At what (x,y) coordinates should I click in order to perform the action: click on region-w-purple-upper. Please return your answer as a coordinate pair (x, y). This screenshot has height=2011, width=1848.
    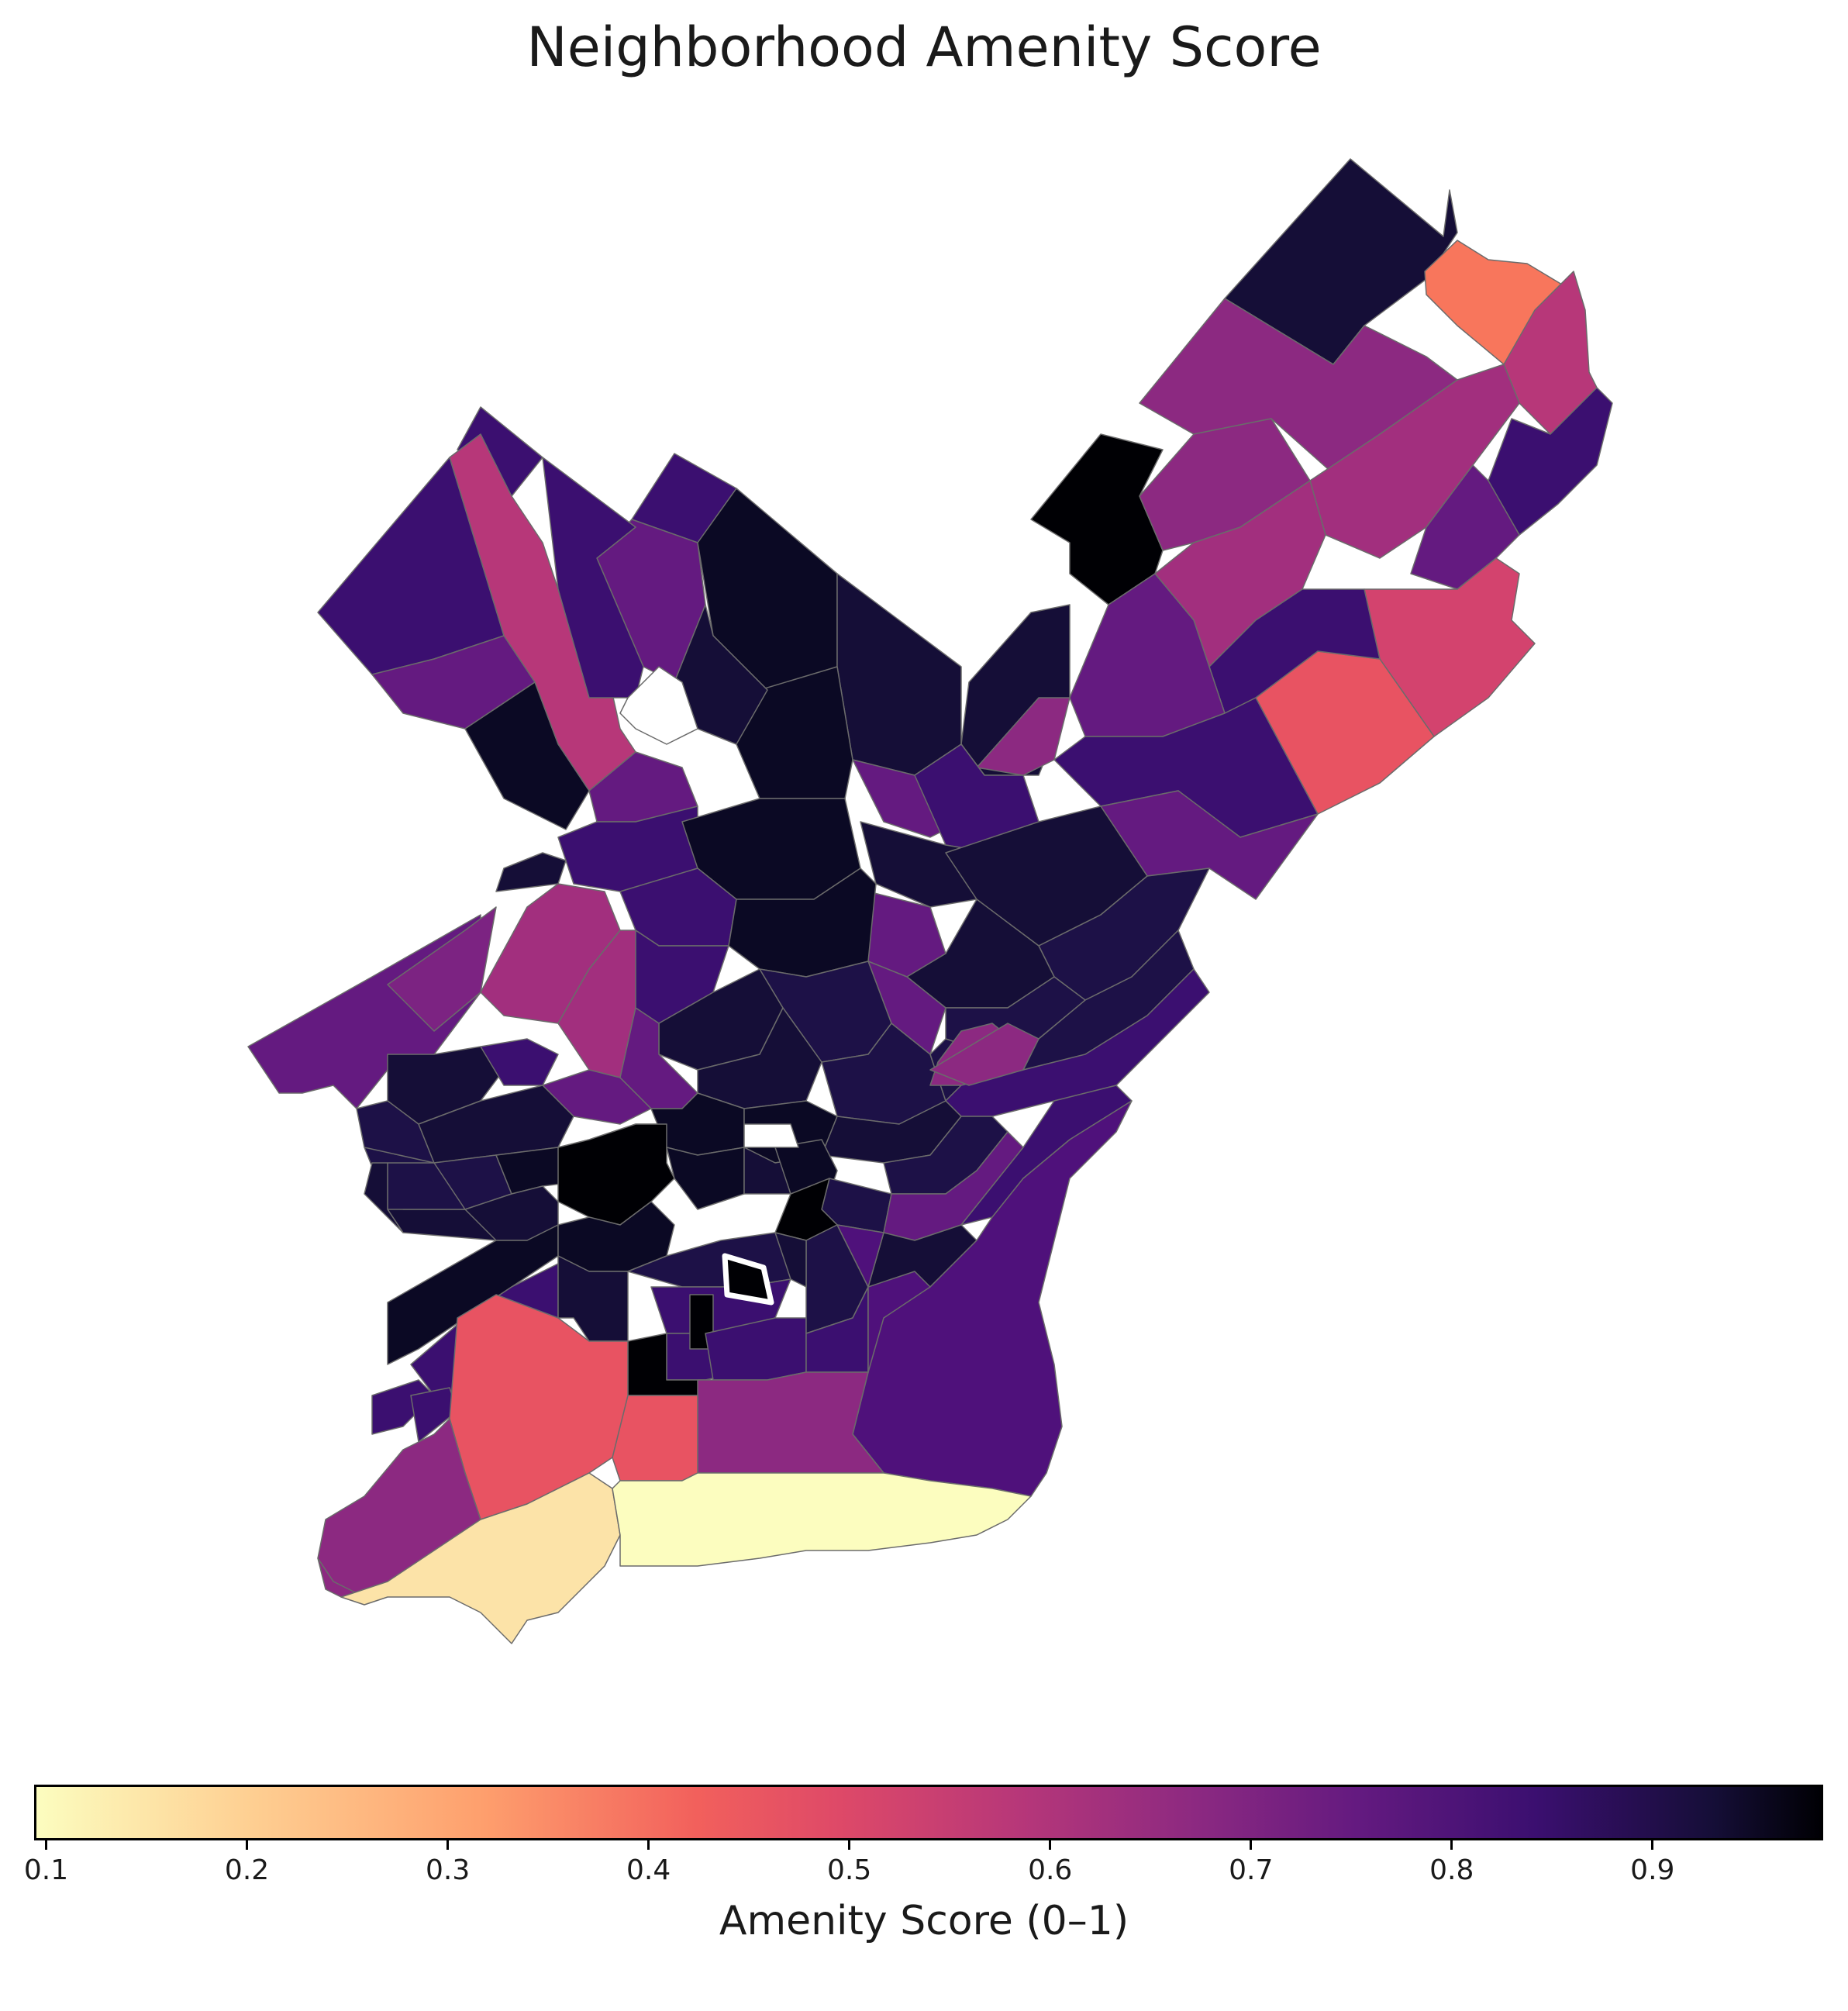
    Looking at the image, I should click on (442, 969).